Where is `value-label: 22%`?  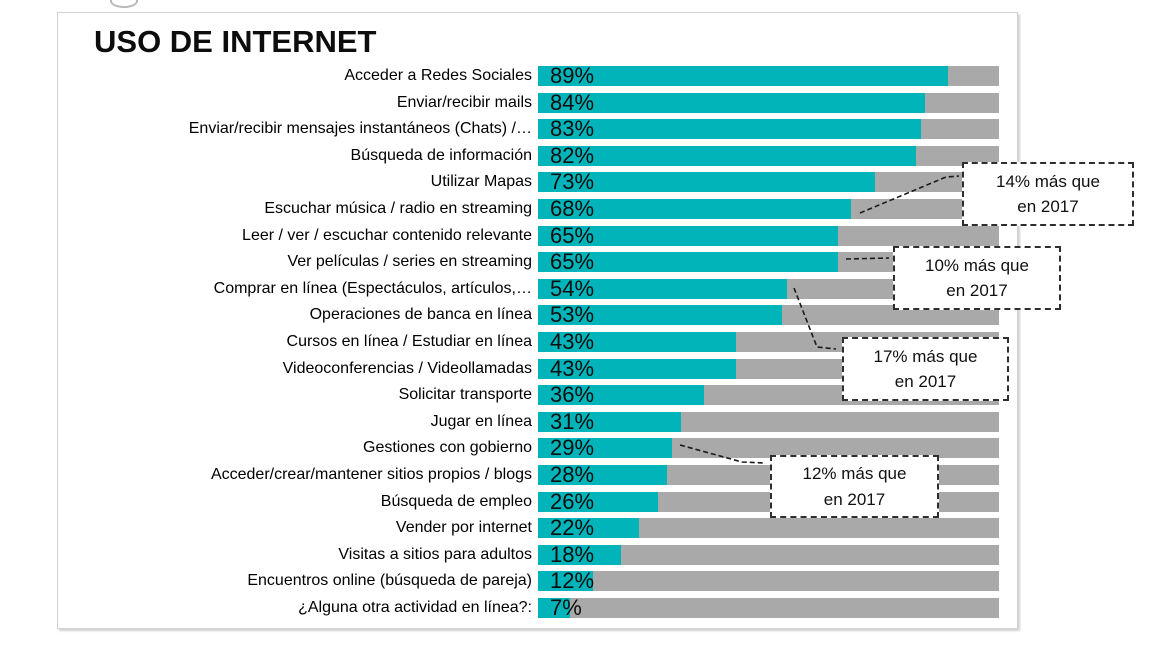
value-label: 22% is located at coordinates (572, 528).